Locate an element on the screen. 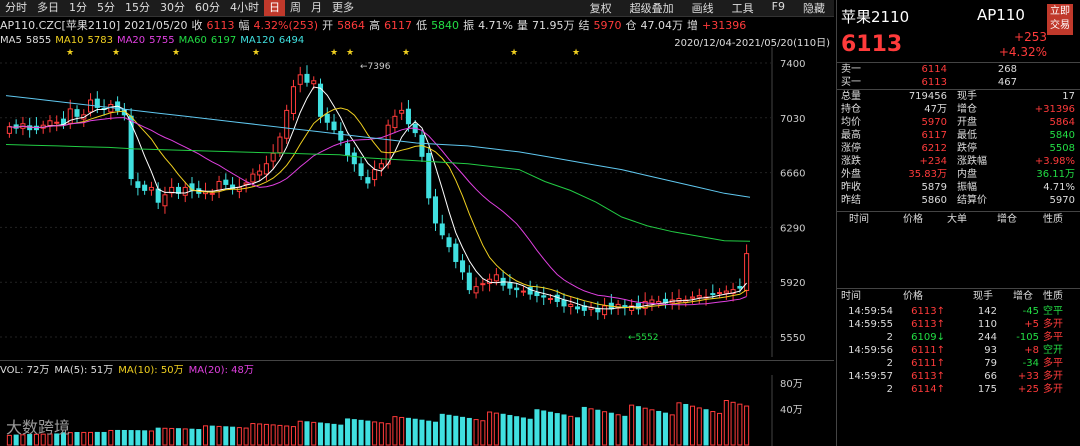  cell: 110 is located at coordinates (987, 324).